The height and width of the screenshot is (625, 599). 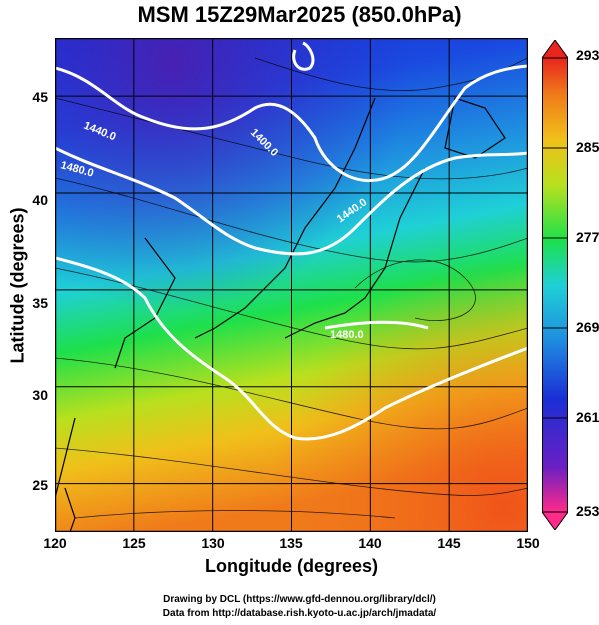 What do you see at coordinates (587, 417) in the screenshot?
I see `colorbar-tick-label: 261` at bounding box center [587, 417].